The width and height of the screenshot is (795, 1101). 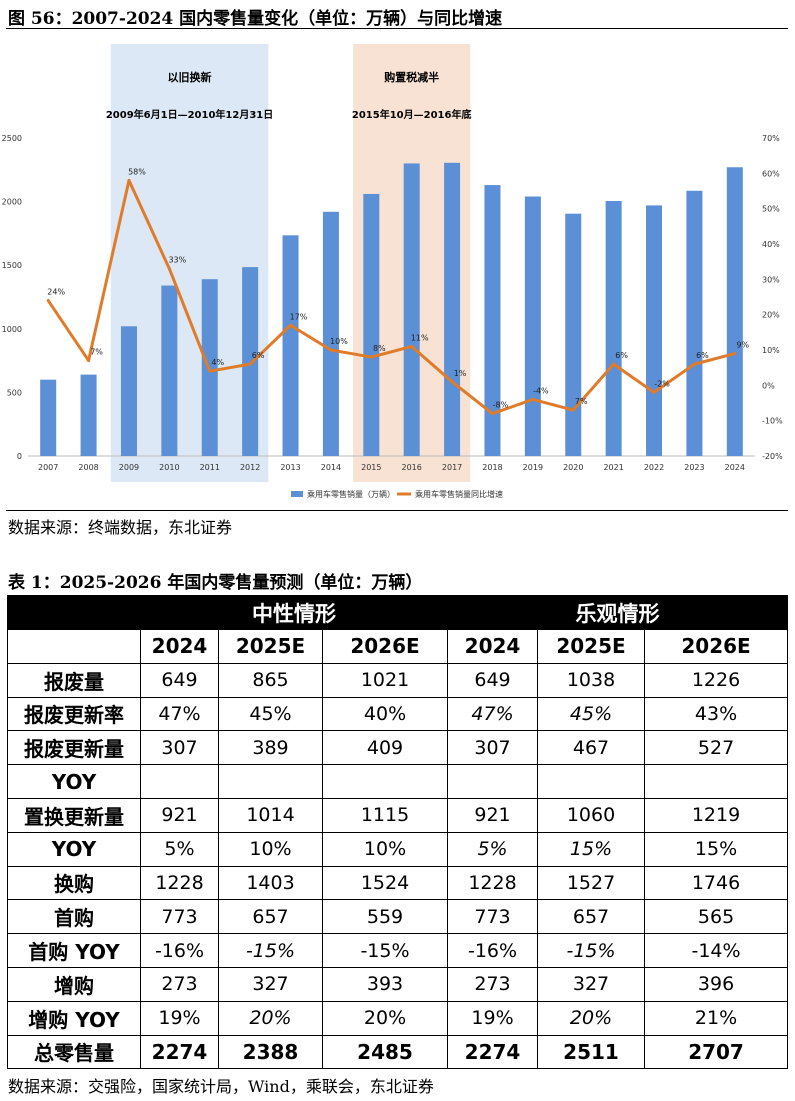 I want to click on row-label: 总零售量, so click(x=74, y=1052).